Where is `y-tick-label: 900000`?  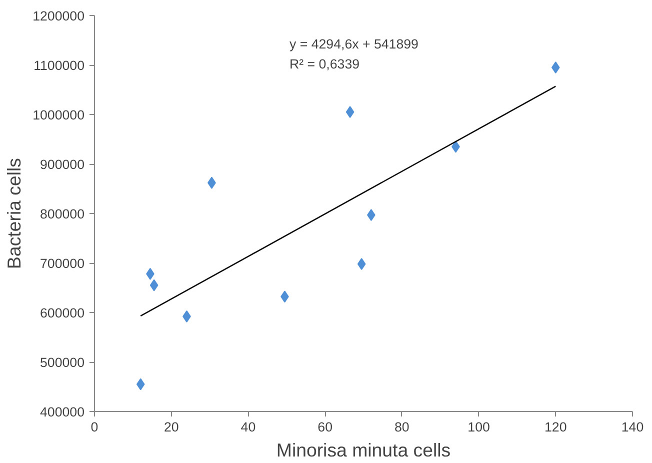
y-tick-label: 900000 is located at coordinates (62, 164).